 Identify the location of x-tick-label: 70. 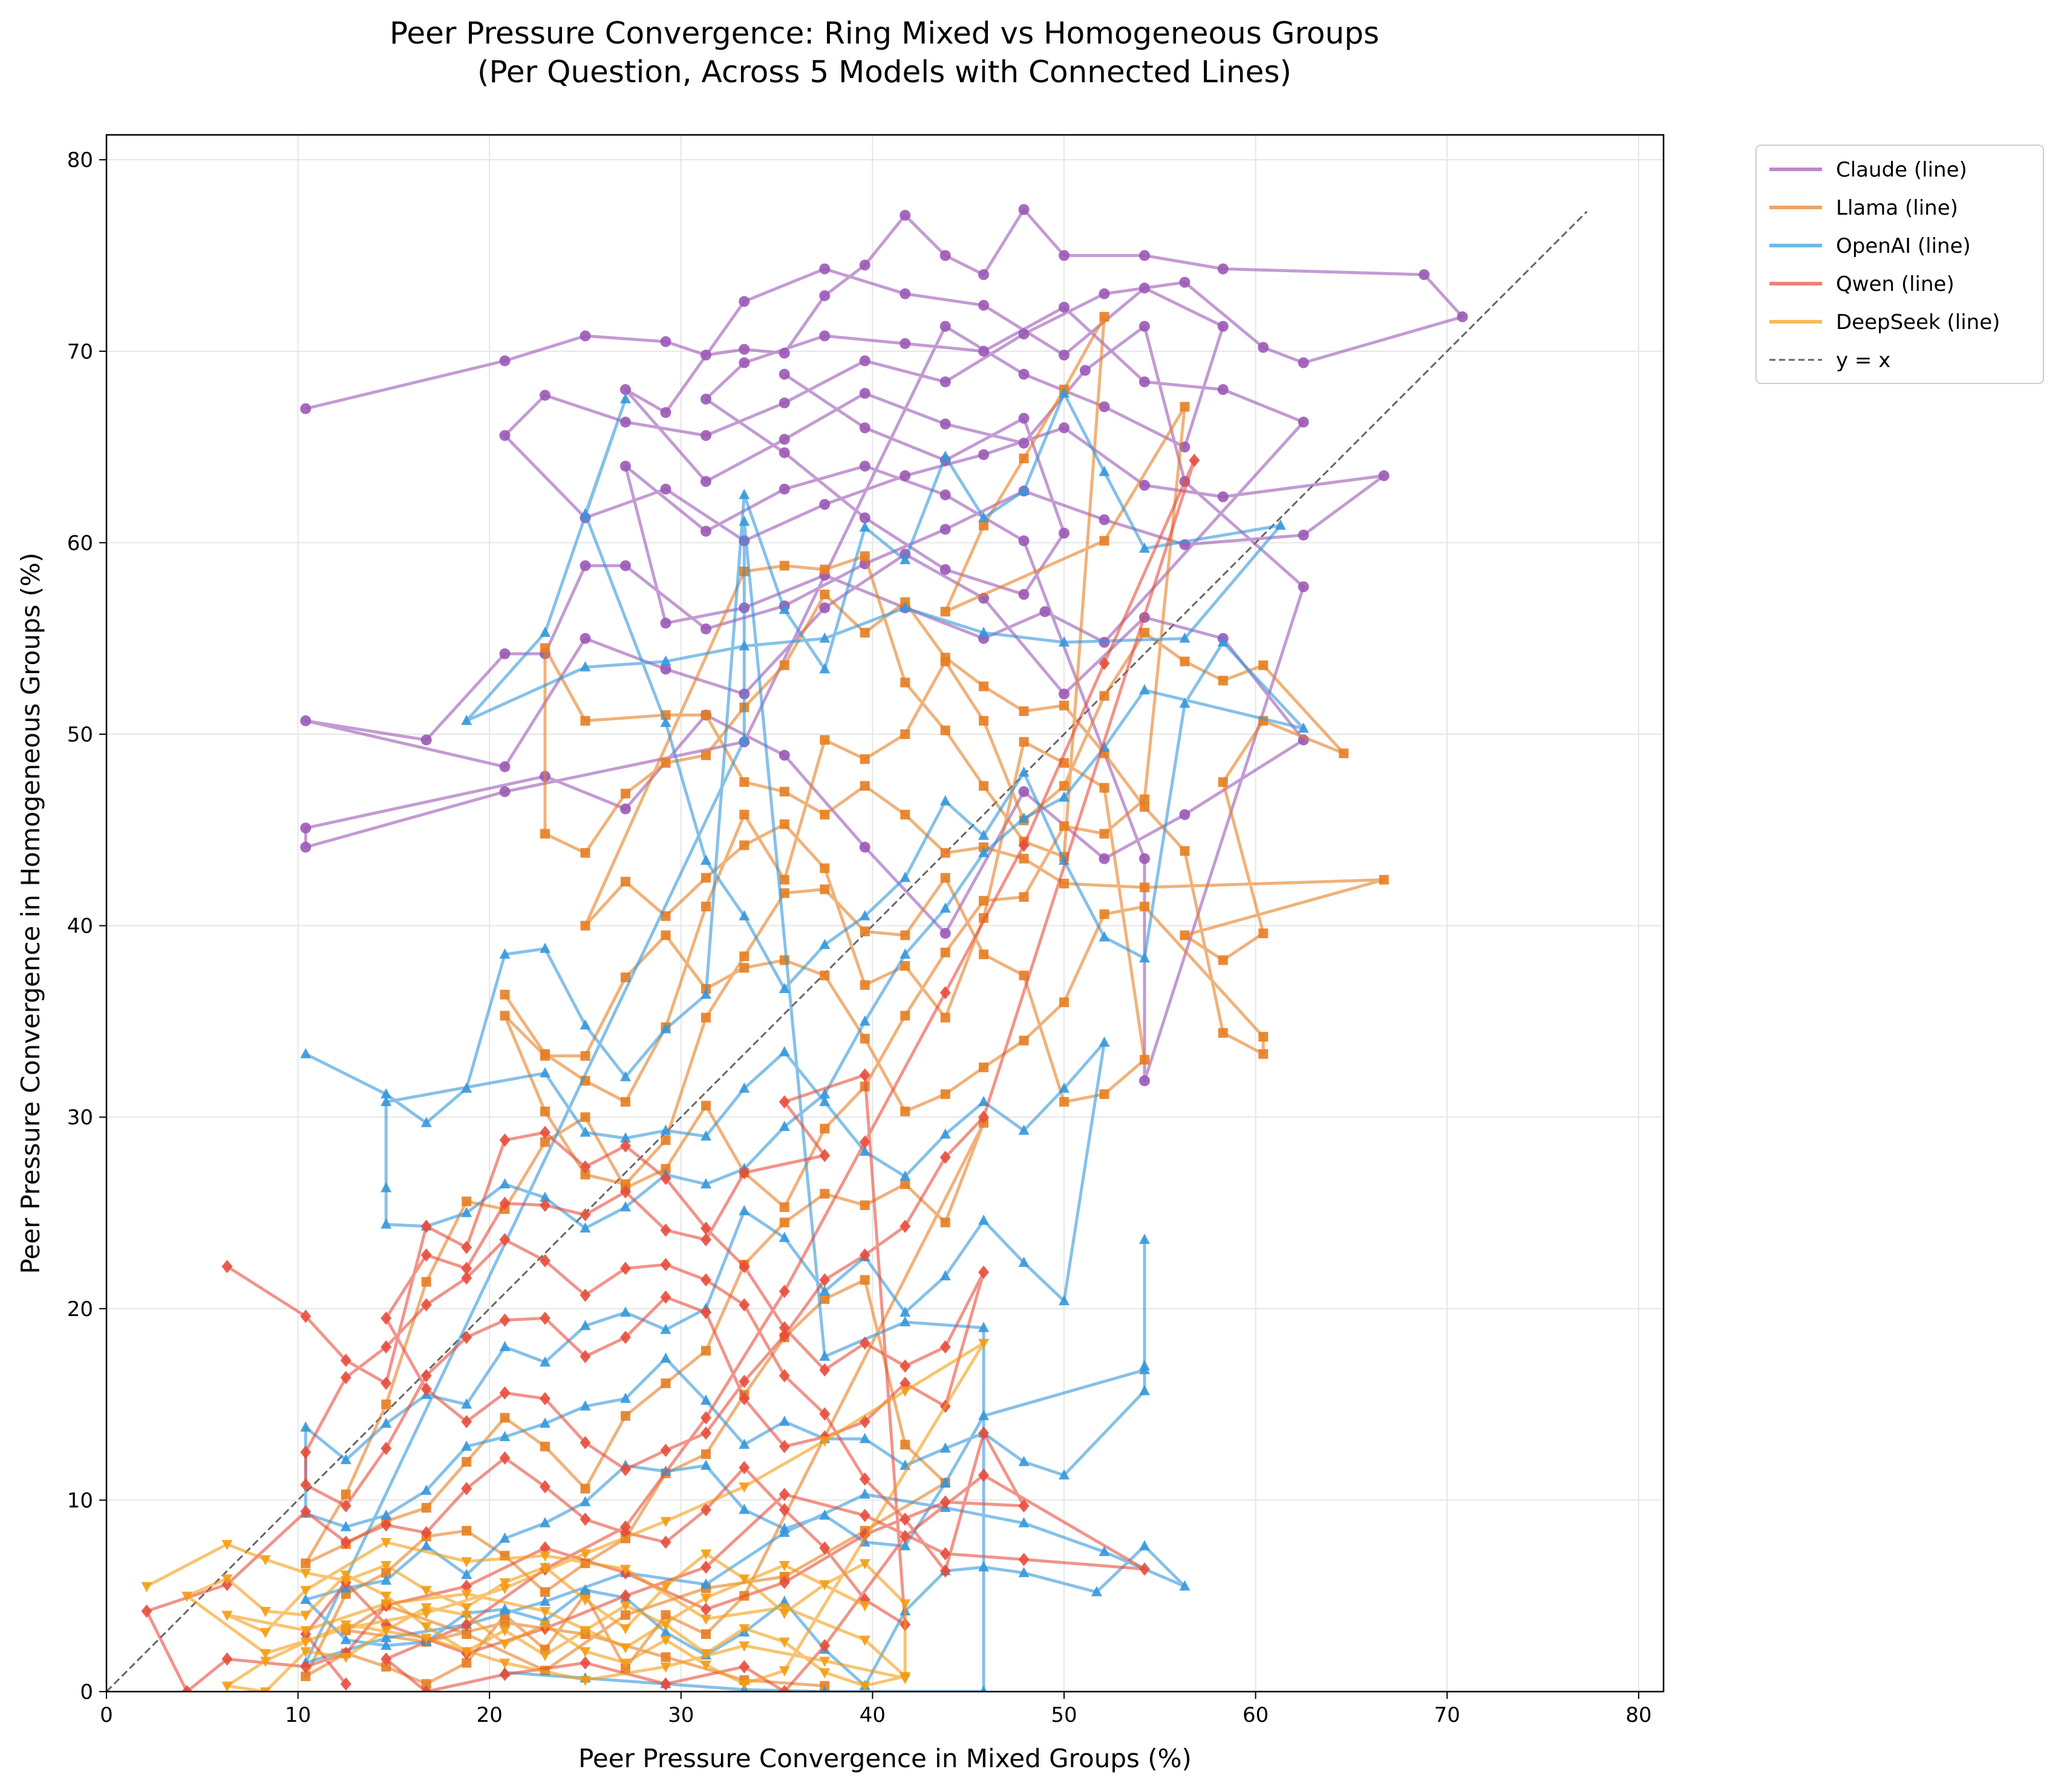
(1447, 1715).